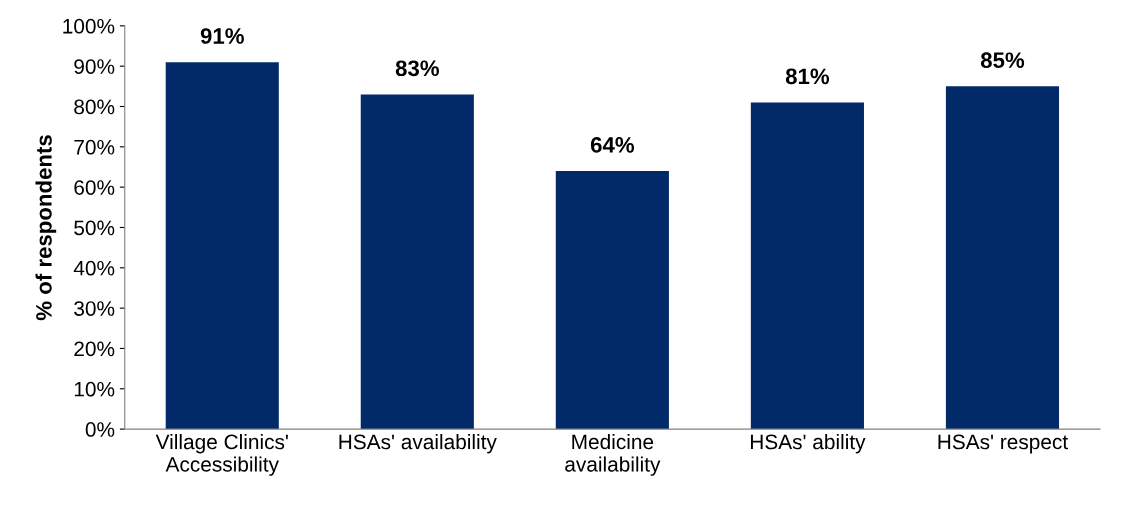  Describe the element at coordinates (94, 66) in the screenshot. I see `y-tick-label: 90%` at that location.